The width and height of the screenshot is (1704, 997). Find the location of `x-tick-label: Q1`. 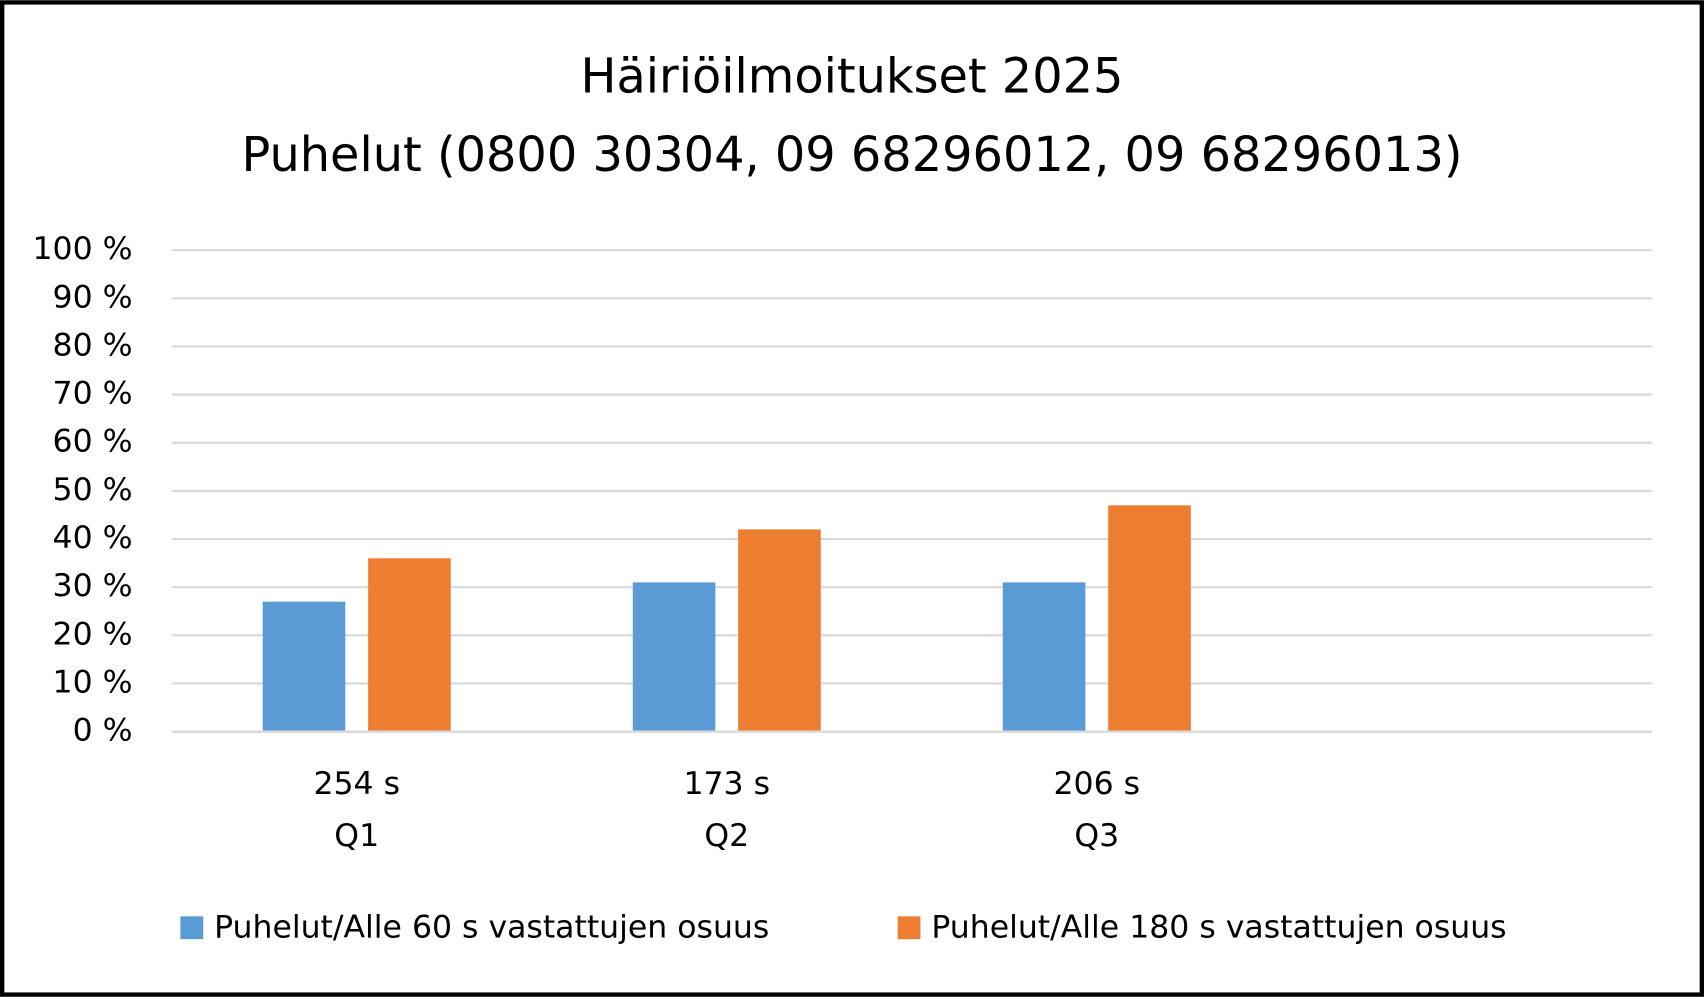

x-tick-label: Q1 is located at coordinates (356, 836).